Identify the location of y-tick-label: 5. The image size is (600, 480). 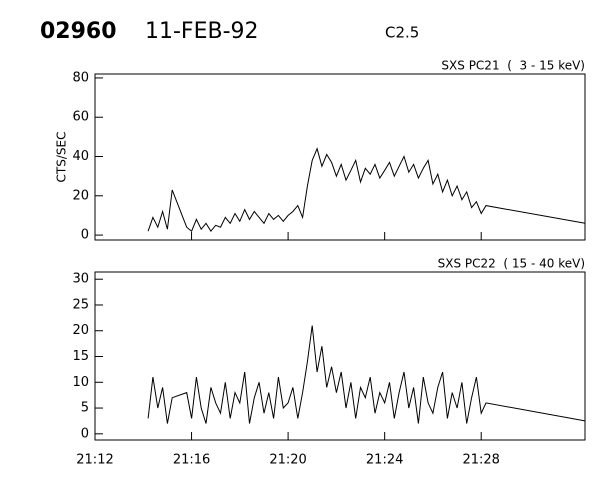
(85, 408).